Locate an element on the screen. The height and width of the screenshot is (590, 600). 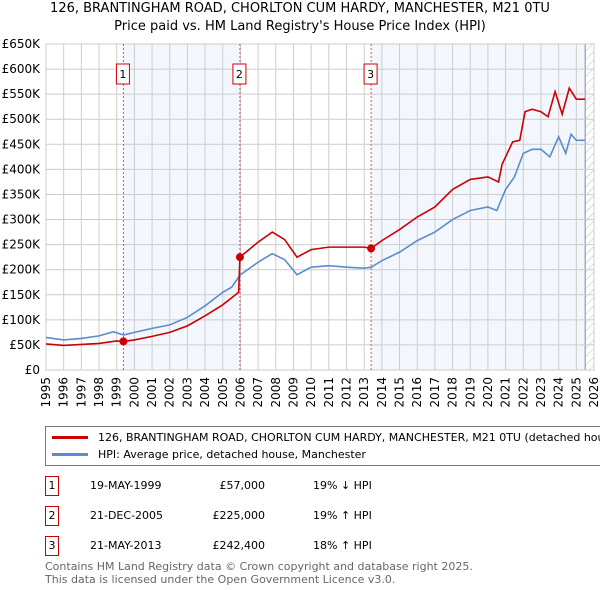
x-tick-label: 1998 is located at coordinates (99, 392).